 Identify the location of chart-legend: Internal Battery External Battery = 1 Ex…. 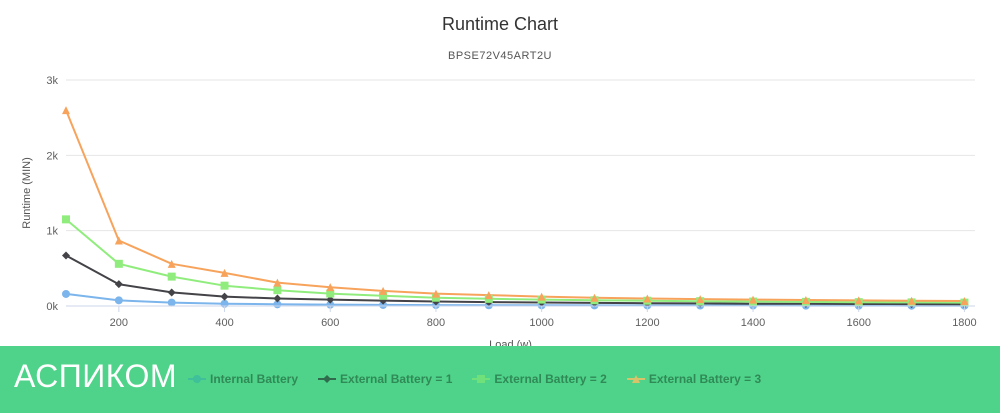
(484, 379).